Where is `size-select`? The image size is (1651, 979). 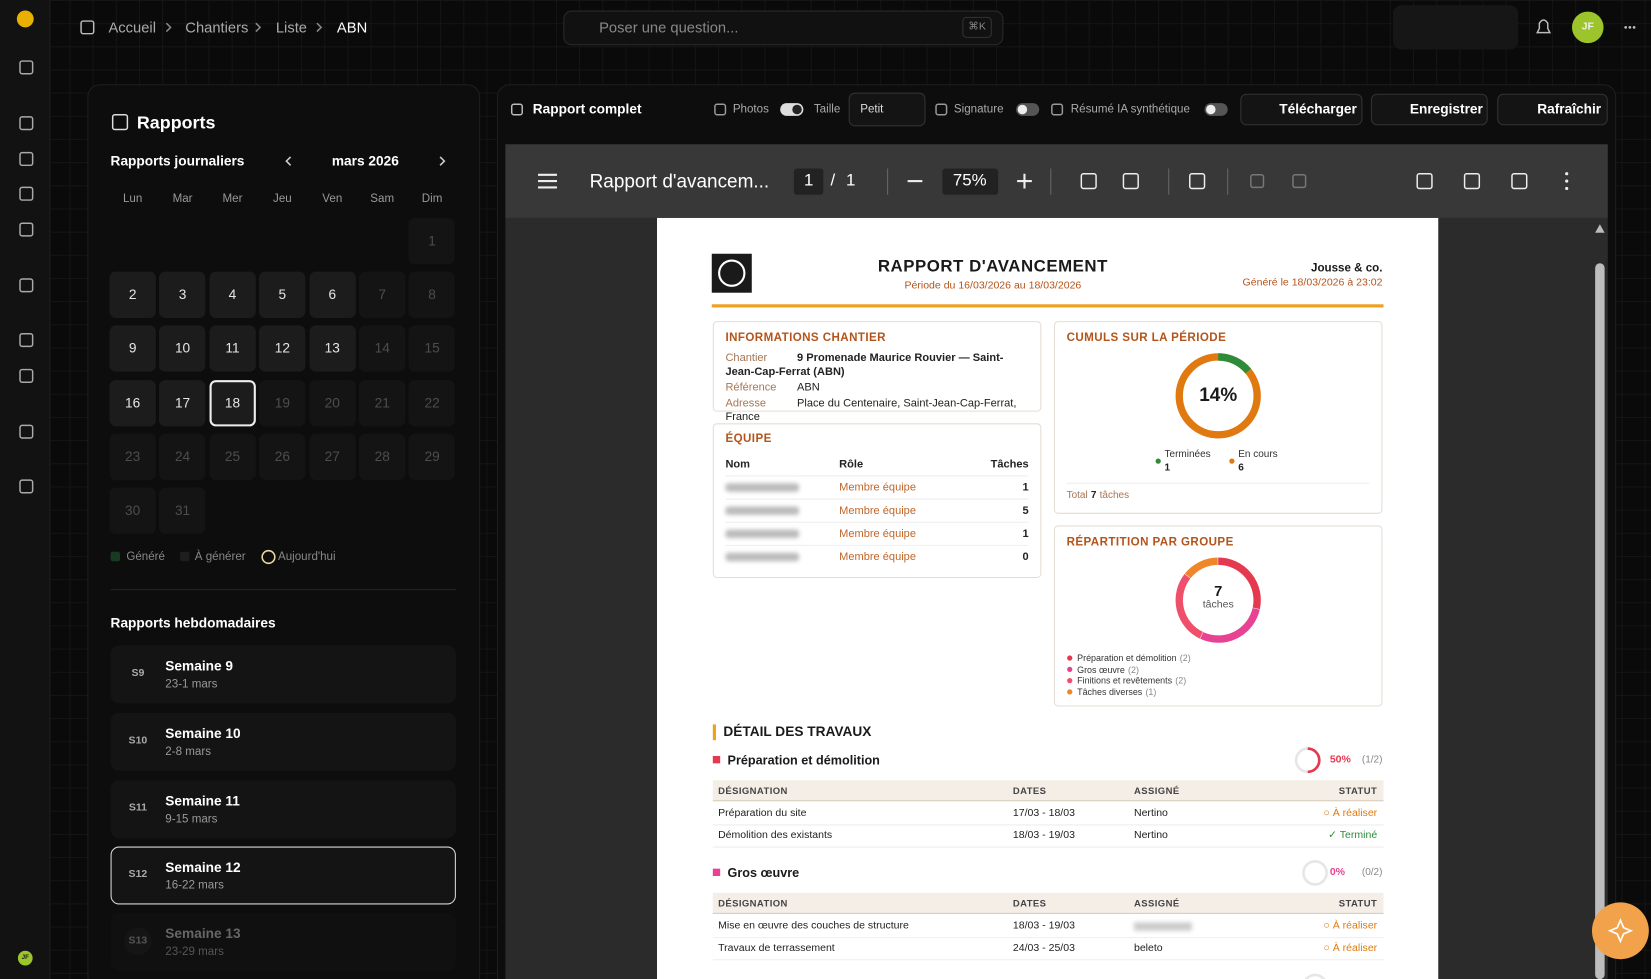
size-select is located at coordinates (887, 109).